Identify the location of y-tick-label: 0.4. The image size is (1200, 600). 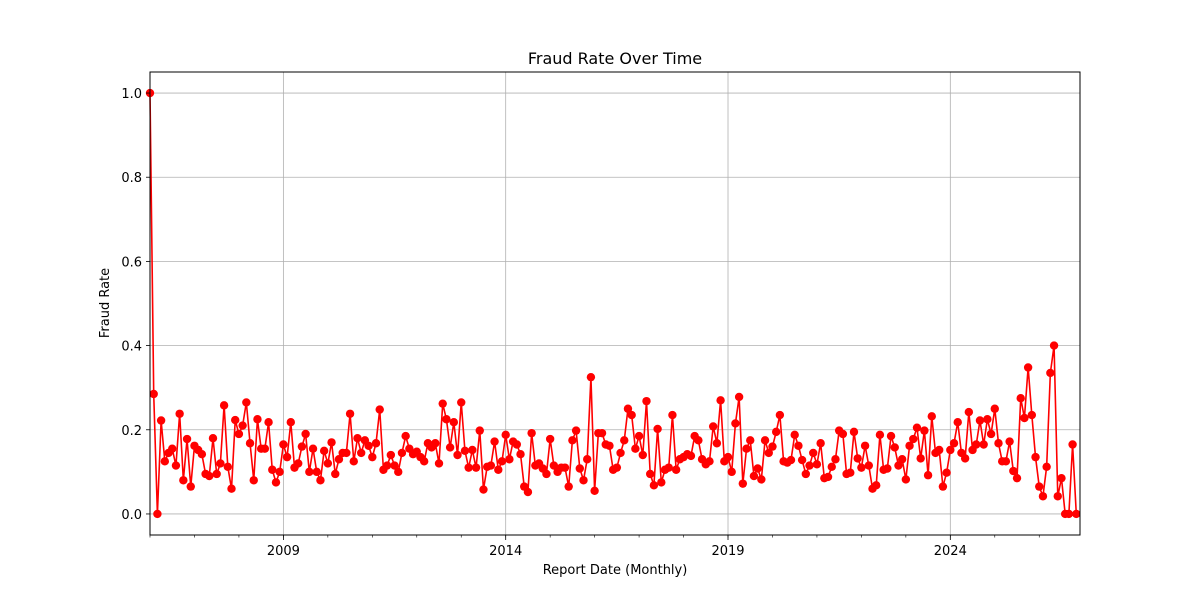
(131, 347).